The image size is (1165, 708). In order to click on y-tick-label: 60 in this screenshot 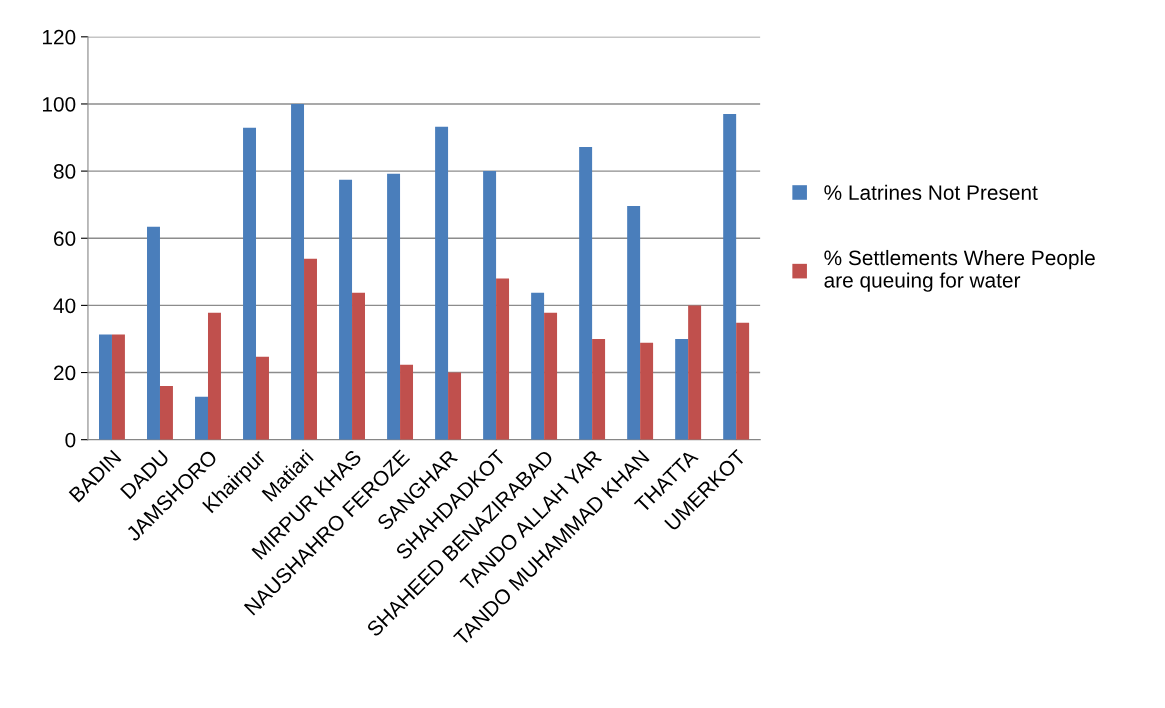, I will do `click(65, 238)`.